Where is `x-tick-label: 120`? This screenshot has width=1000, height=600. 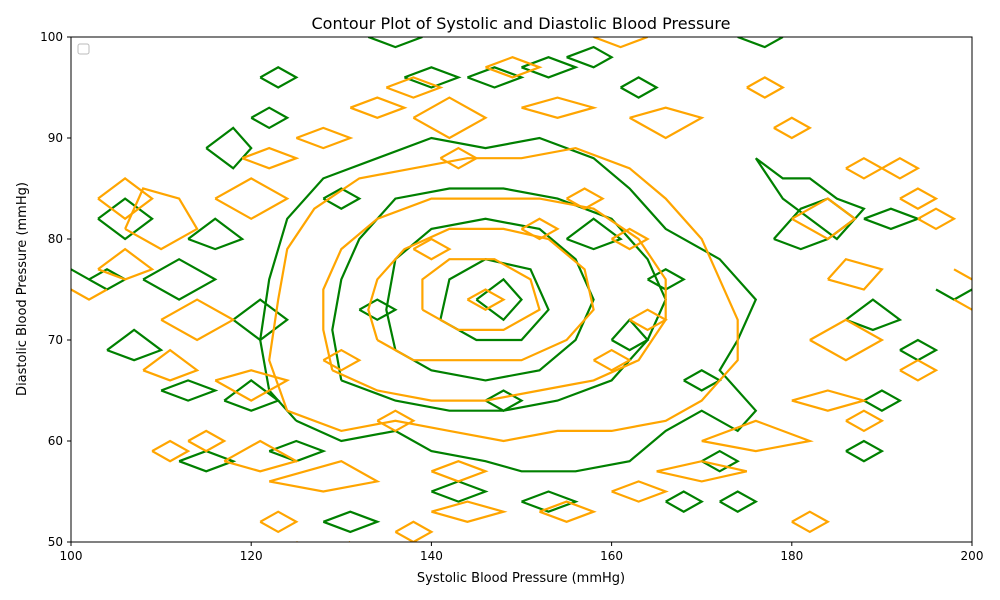 x-tick-label: 120 is located at coordinates (251, 556).